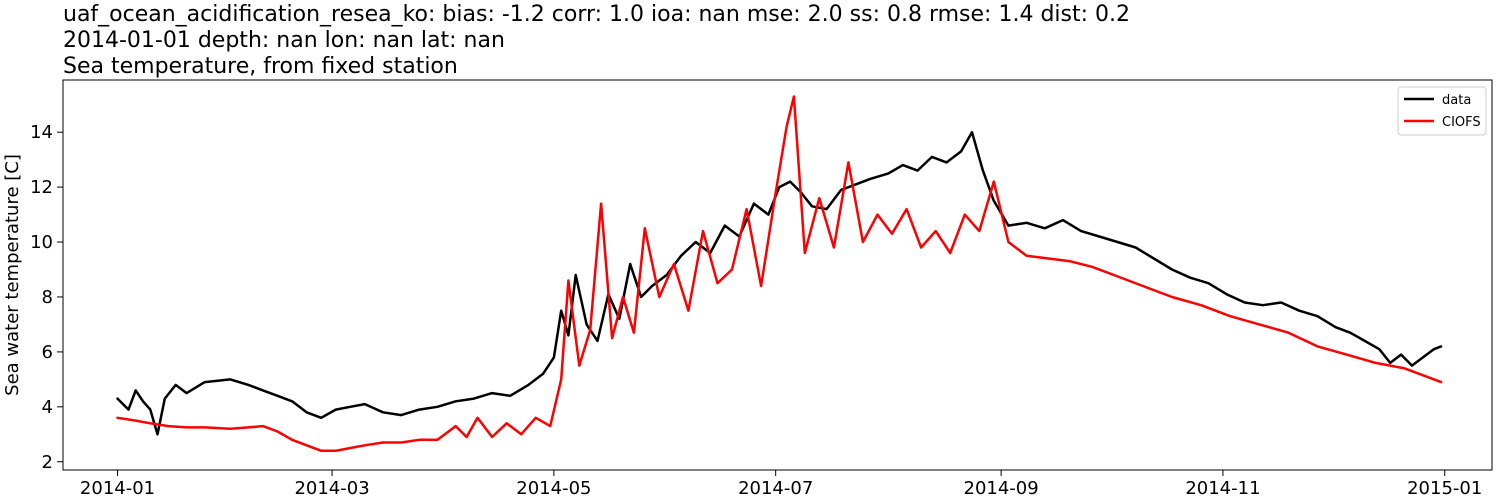 Image resolution: width=1500 pixels, height=500 pixels. What do you see at coordinates (553, 488) in the screenshot?
I see `x-tick-label: 2014-05` at bounding box center [553, 488].